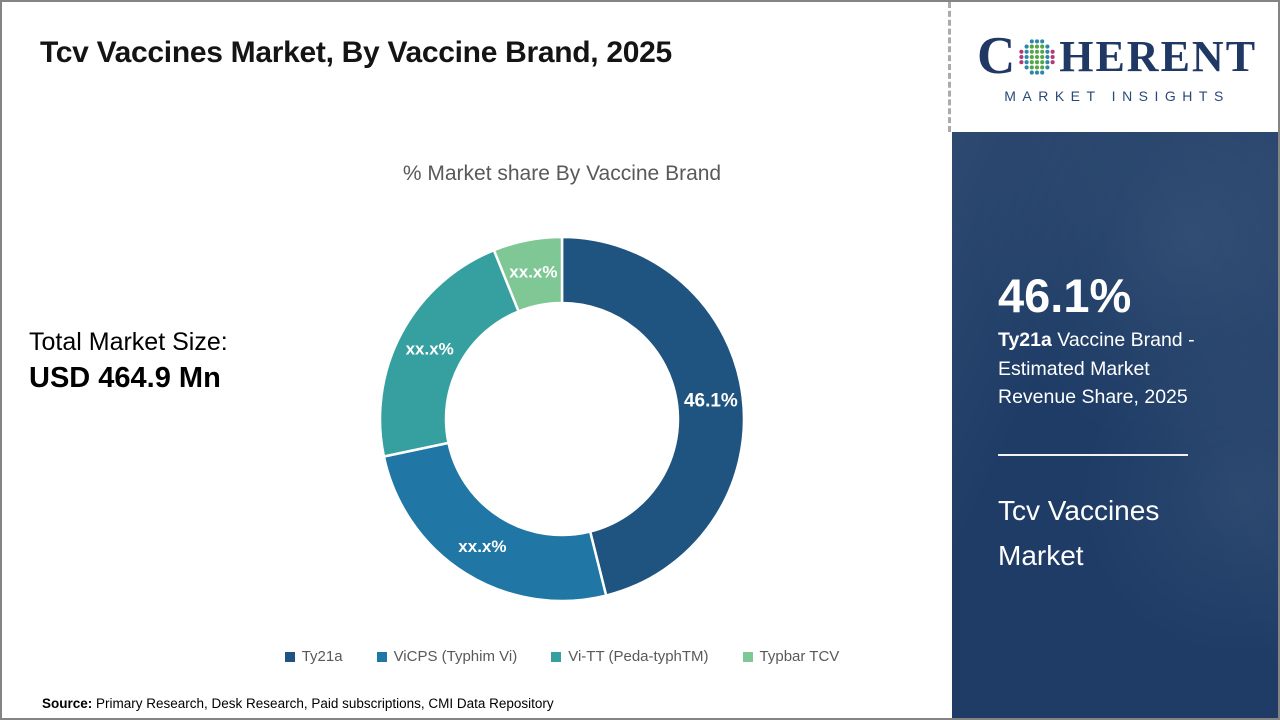 This screenshot has height=720, width=1280. I want to click on sidebar-desc-line1: Ty21a Vaccine Brand -, so click(1123, 340).